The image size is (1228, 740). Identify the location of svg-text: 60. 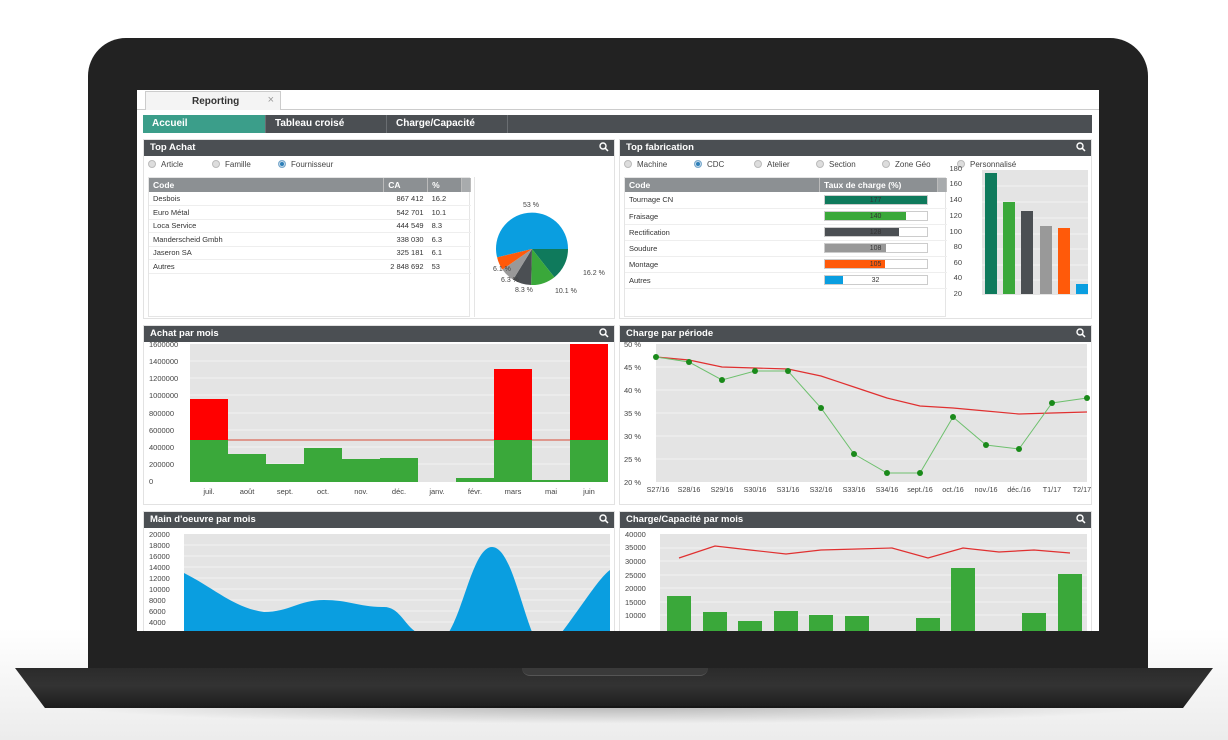
(958, 262).